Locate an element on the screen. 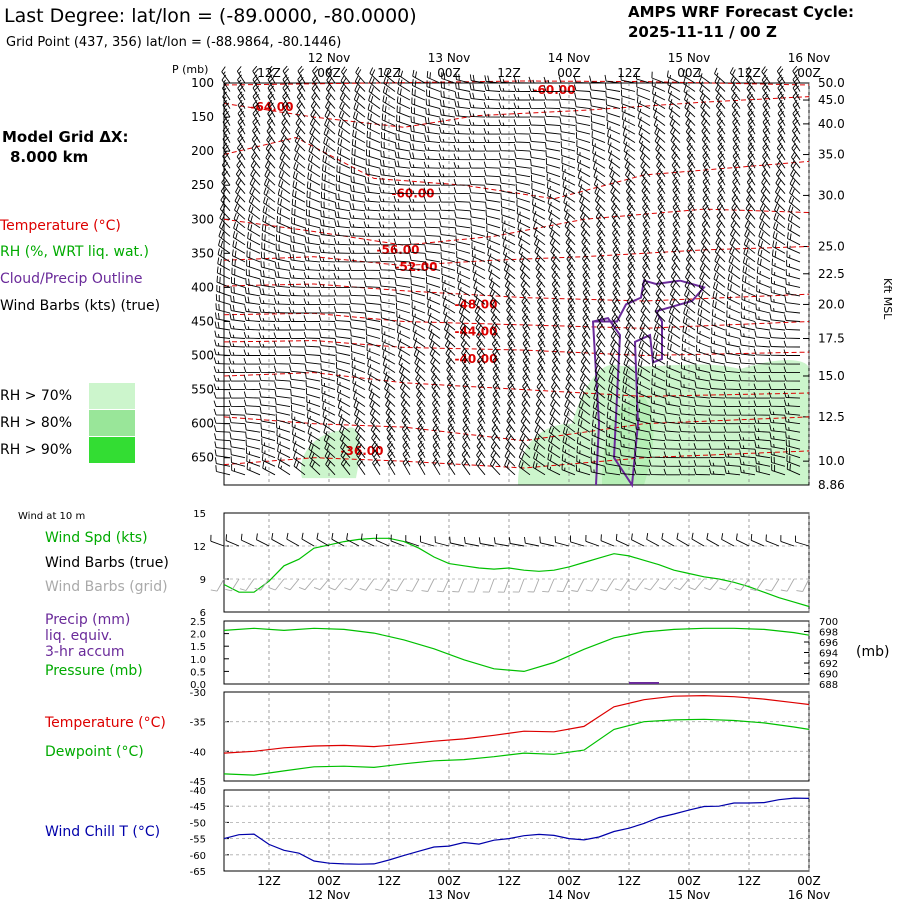  wind-ytick-label-2: 12 is located at coordinates (199, 547).